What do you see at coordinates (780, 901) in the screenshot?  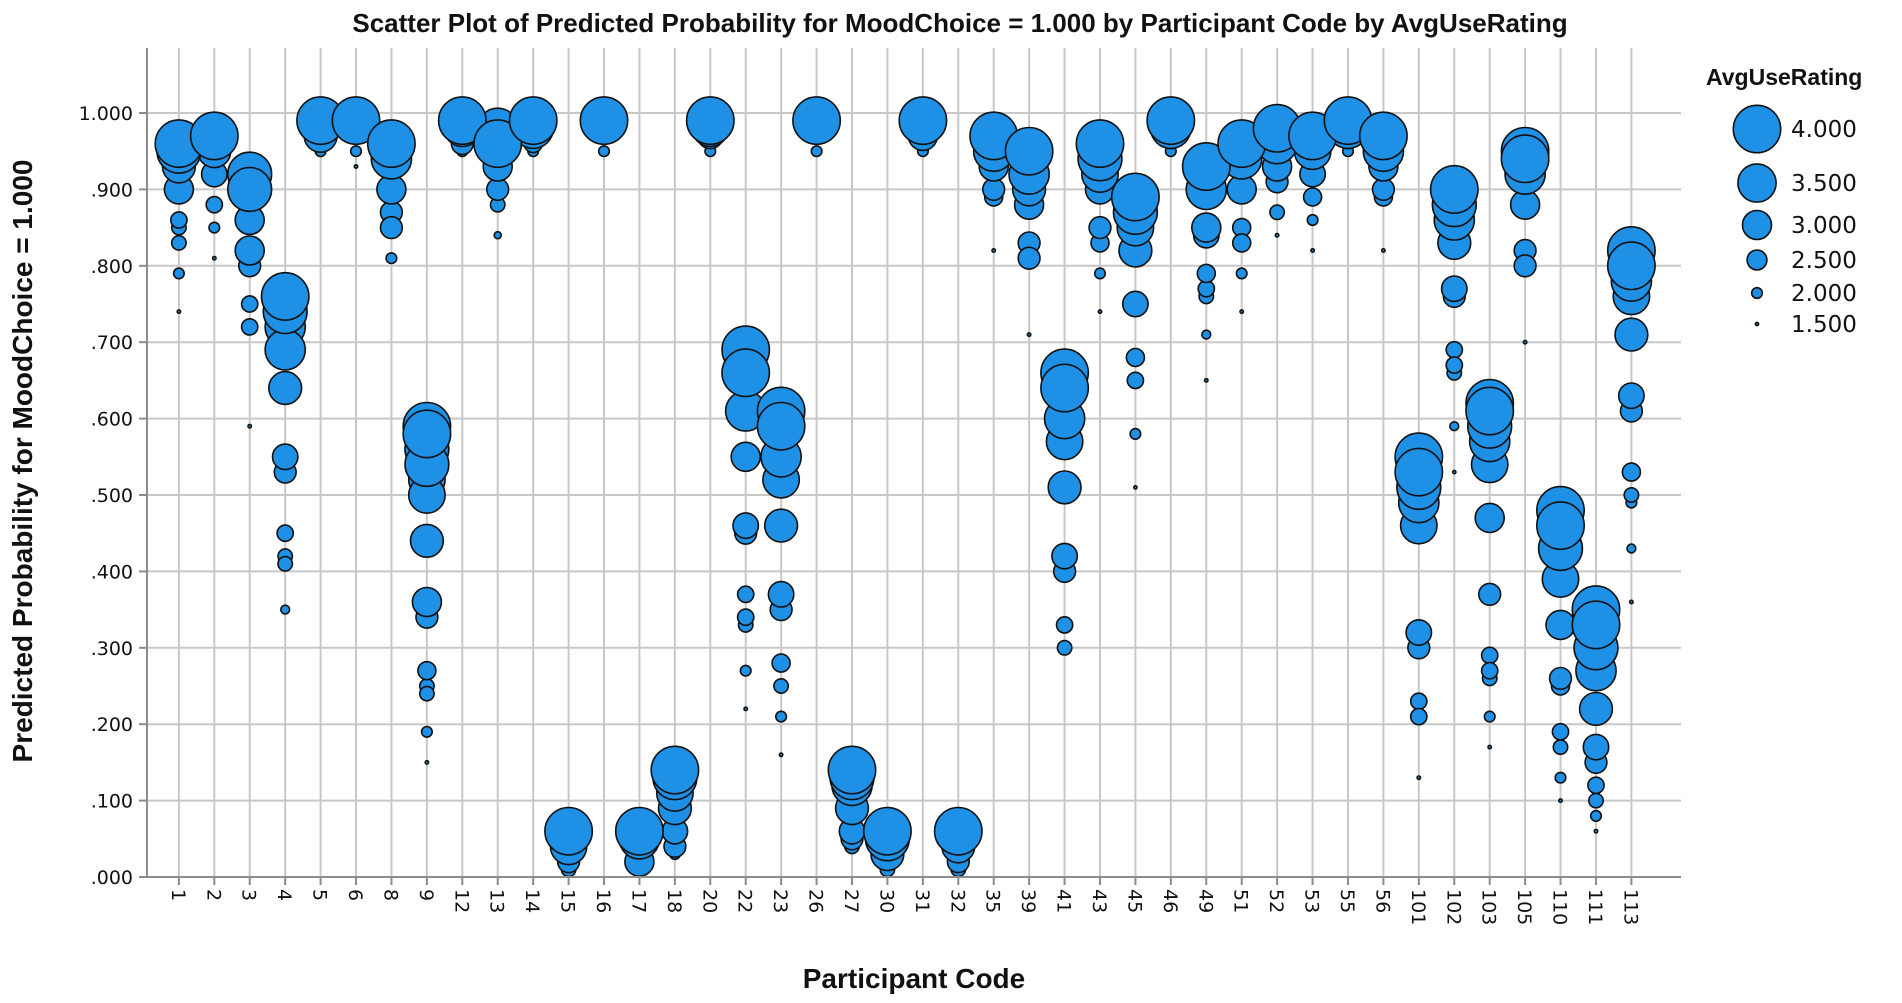 I see `x-tick-label: 23` at bounding box center [780, 901].